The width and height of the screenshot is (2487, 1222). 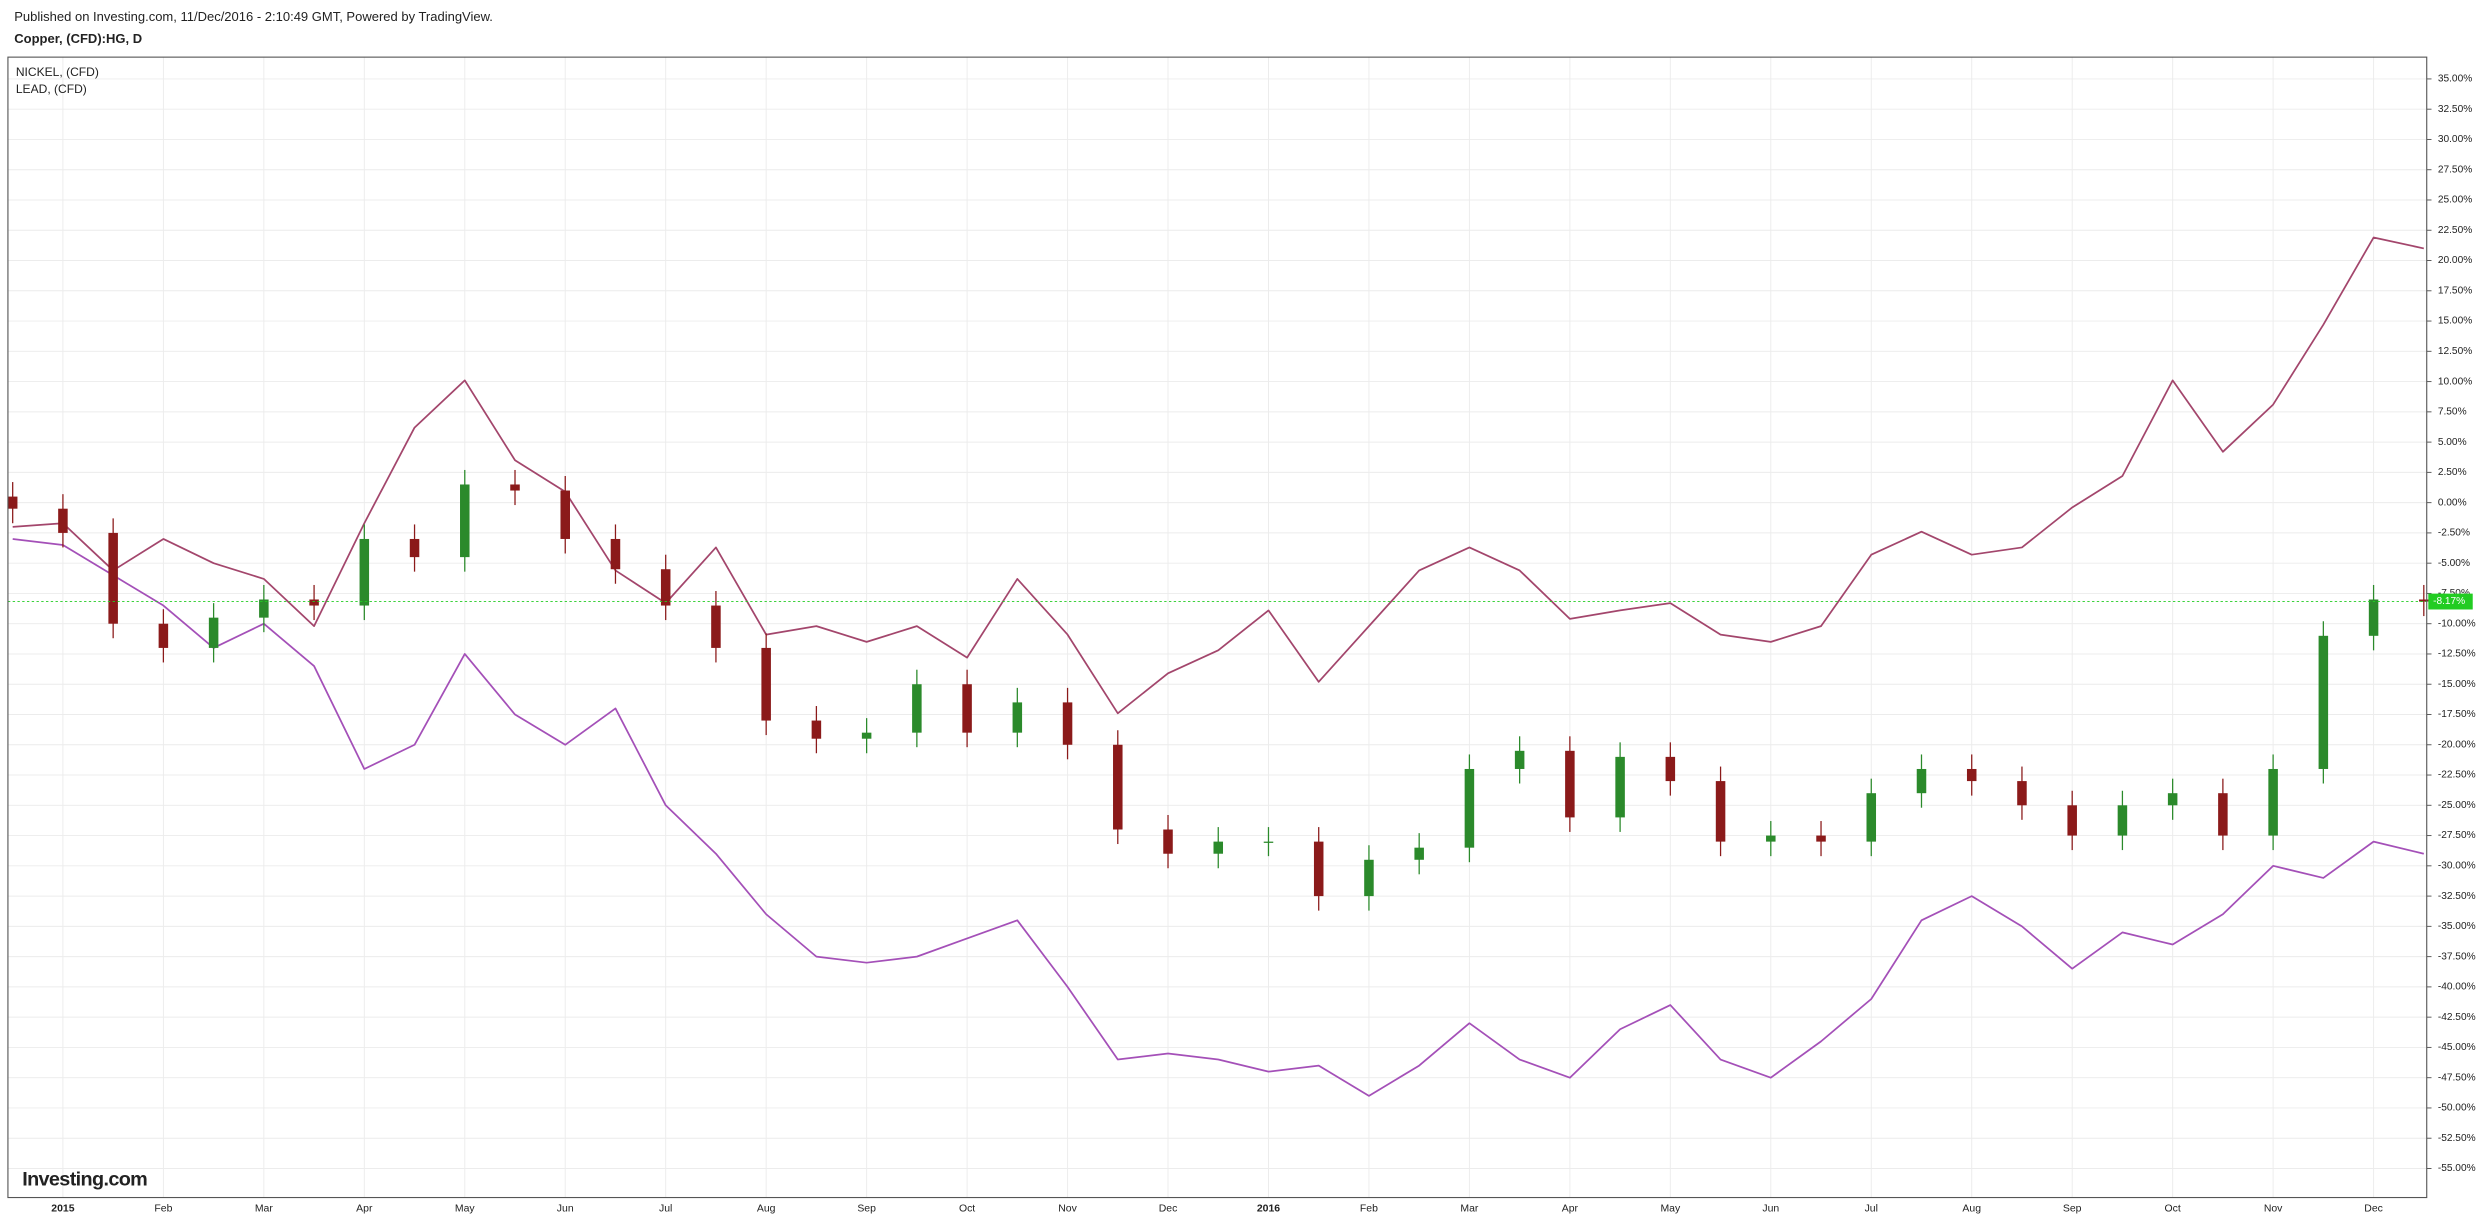 I want to click on x-tick-label: Feb, so click(x=163, y=1208).